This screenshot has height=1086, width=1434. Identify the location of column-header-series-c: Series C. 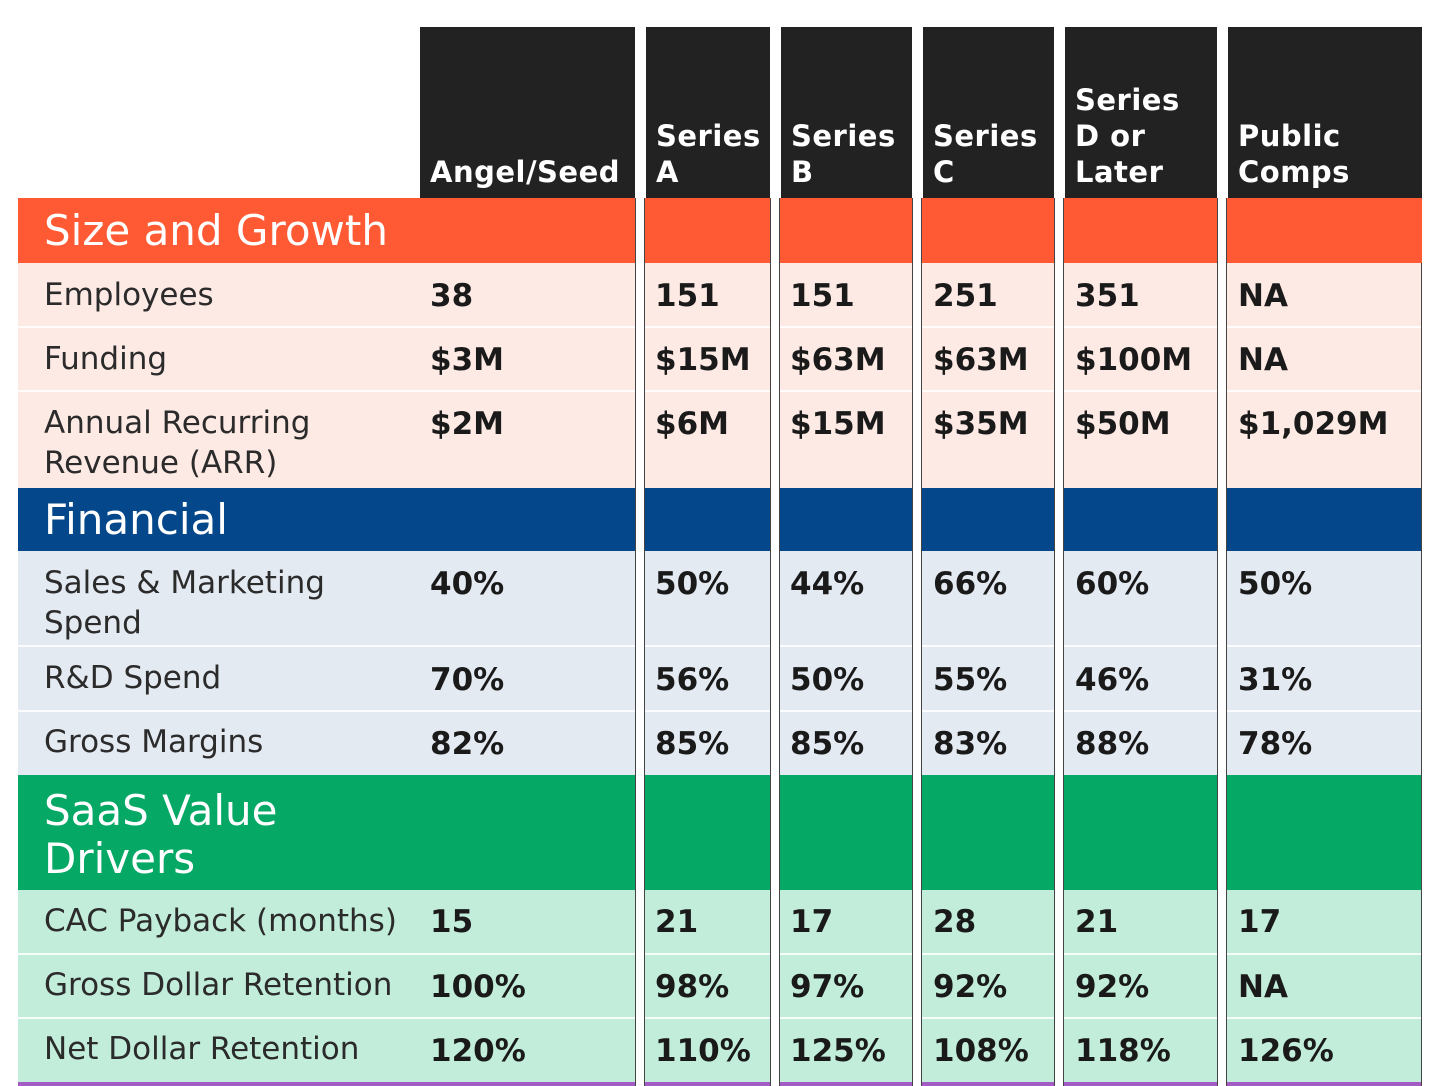
(988, 112).